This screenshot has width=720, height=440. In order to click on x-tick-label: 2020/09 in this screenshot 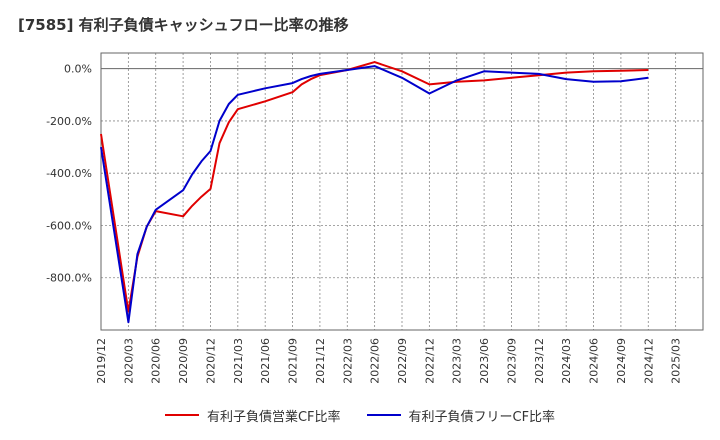, I will do `click(183, 361)`.